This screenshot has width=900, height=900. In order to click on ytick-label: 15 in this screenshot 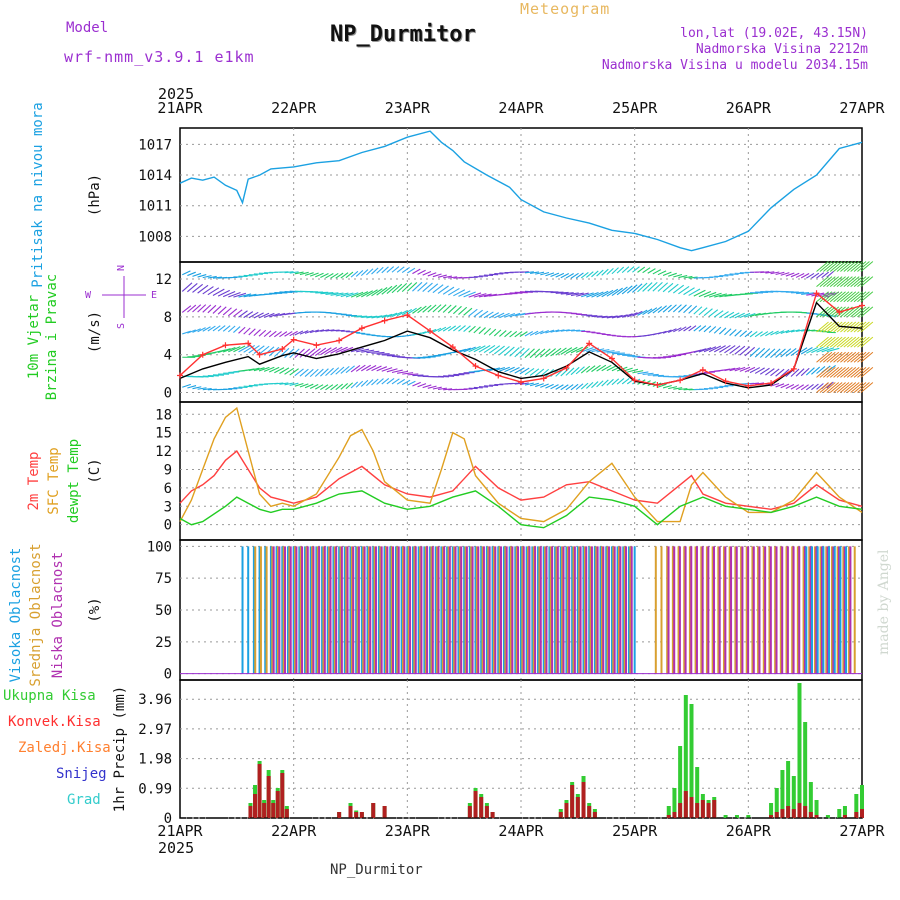, I will do `click(163, 434)`.